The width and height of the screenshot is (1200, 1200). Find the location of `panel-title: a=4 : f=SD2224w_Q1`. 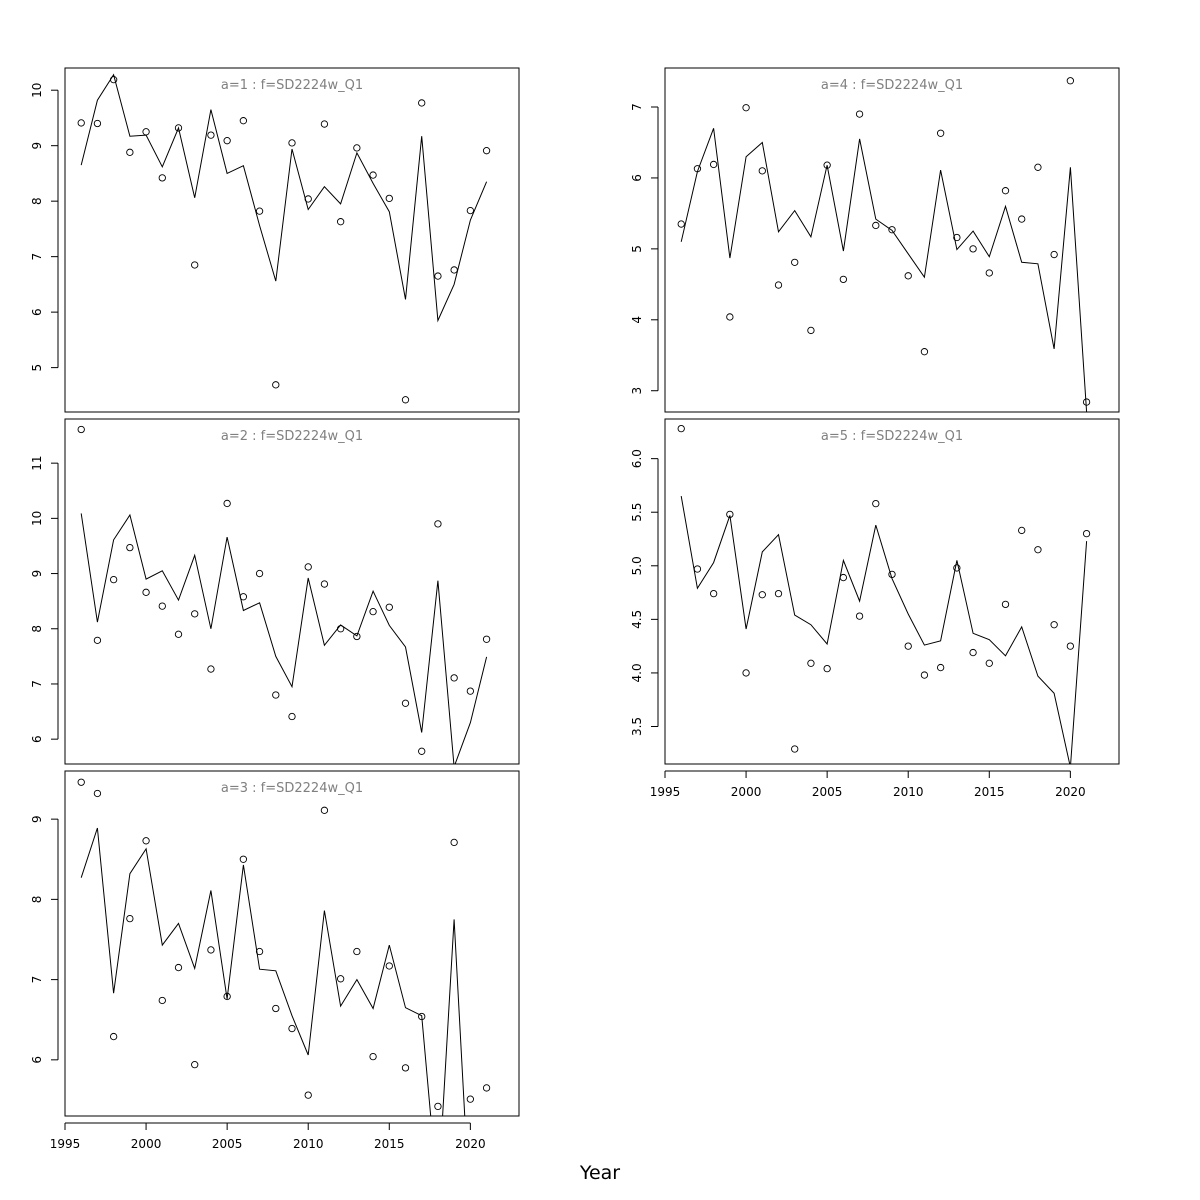

panel-title: a=4 : f=SD2224w_Q1 is located at coordinates (892, 85).